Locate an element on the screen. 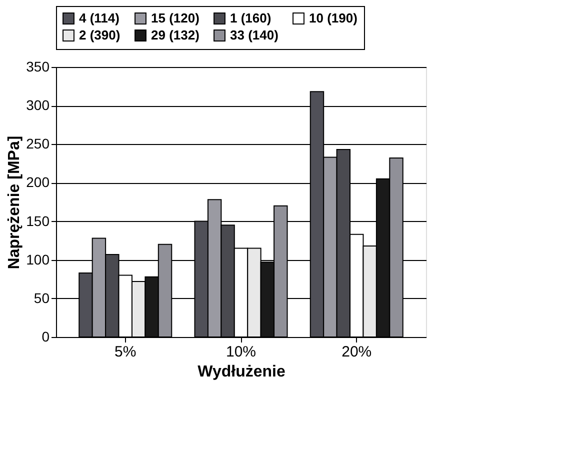  y-tick-label: 250 is located at coordinates (38, 144).